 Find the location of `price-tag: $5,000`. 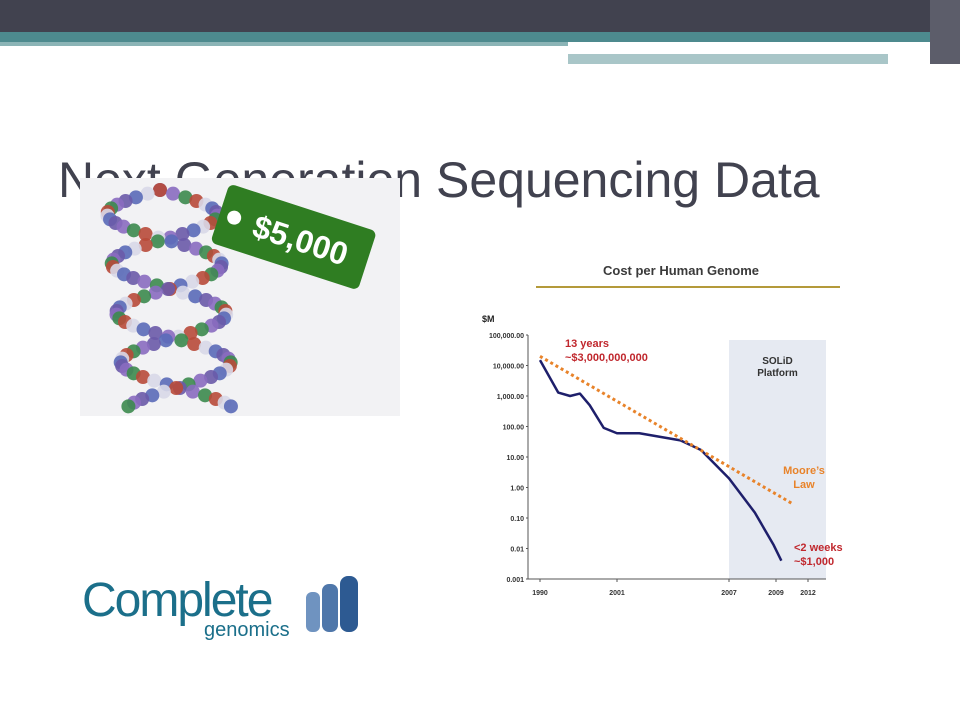

price-tag: $5,000 is located at coordinates (293, 237).